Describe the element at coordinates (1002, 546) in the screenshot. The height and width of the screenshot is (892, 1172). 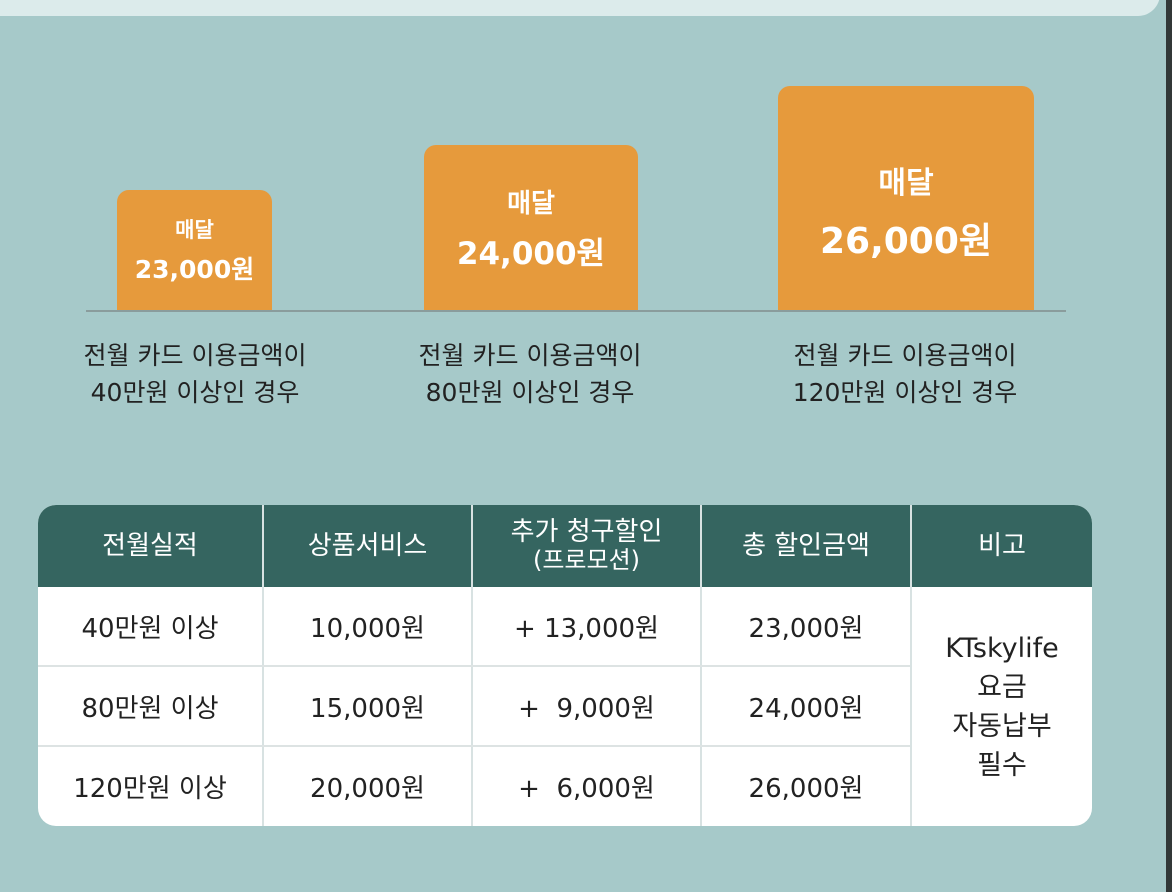
I see `header-note: 비고` at that location.